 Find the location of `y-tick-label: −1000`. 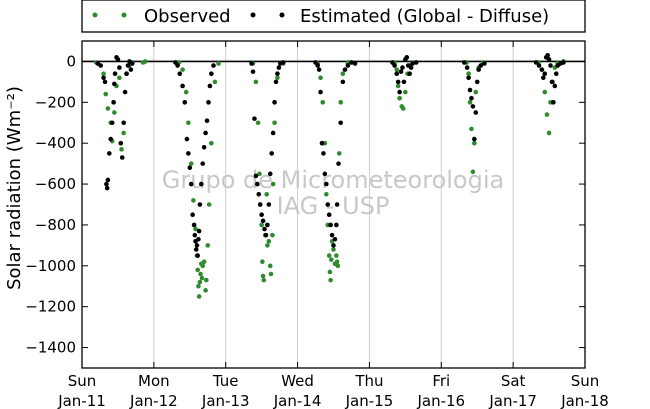

y-tick-label: −1000 is located at coordinates (50, 266).